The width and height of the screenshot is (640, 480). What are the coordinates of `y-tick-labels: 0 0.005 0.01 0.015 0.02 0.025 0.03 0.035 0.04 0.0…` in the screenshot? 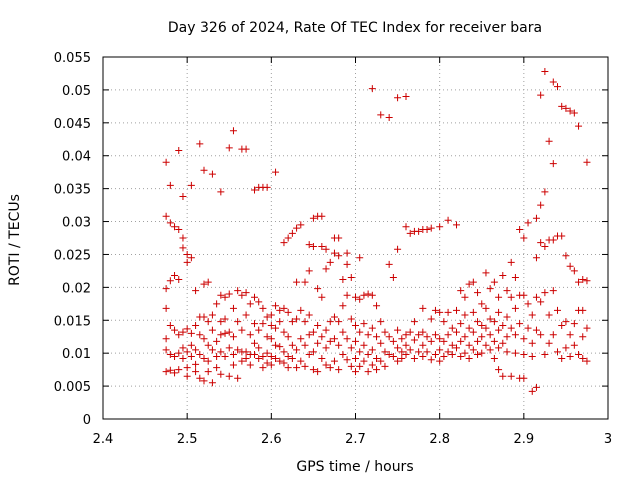 It's located at (72, 239).